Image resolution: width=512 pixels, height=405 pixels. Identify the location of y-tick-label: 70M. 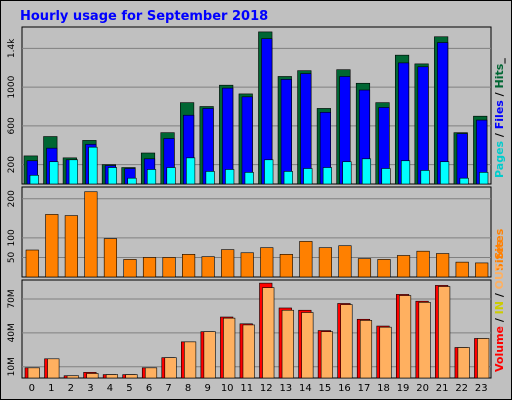
(12, 298).